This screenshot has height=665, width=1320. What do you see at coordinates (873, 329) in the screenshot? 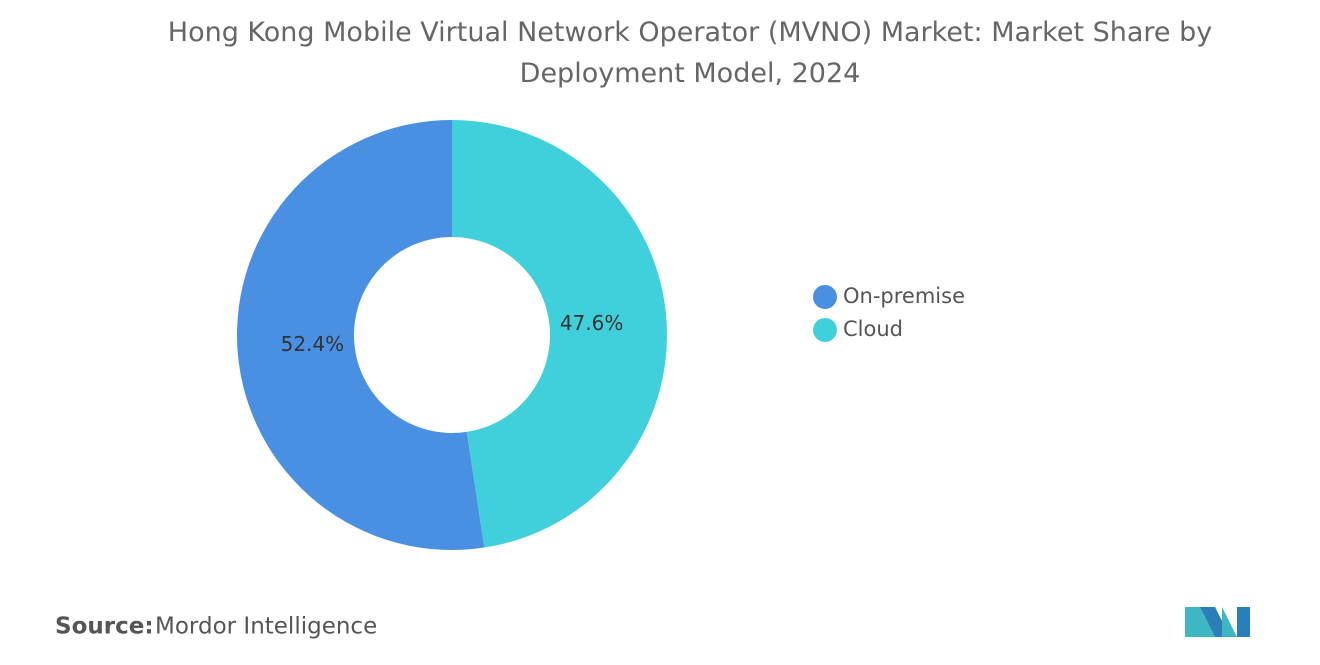
I see `legend-label: Cloud` at bounding box center [873, 329].